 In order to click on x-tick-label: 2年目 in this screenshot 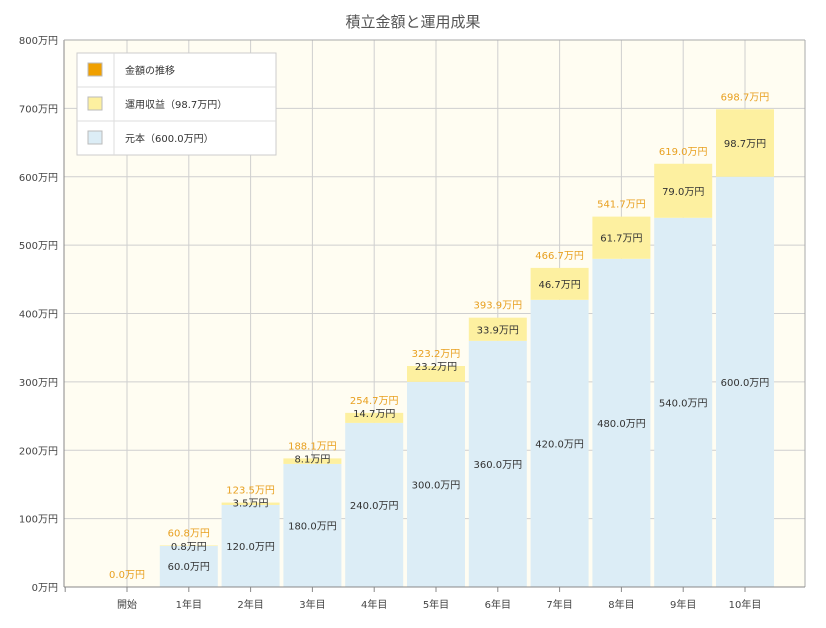, I will do `click(250, 604)`.